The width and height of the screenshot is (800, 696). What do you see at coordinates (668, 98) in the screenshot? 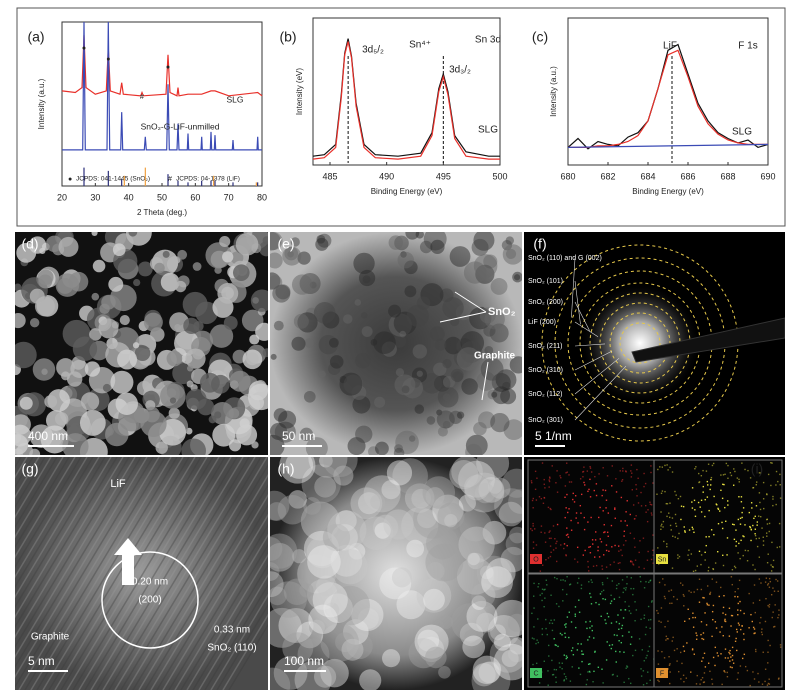
I see `series-line` at bounding box center [668, 98].